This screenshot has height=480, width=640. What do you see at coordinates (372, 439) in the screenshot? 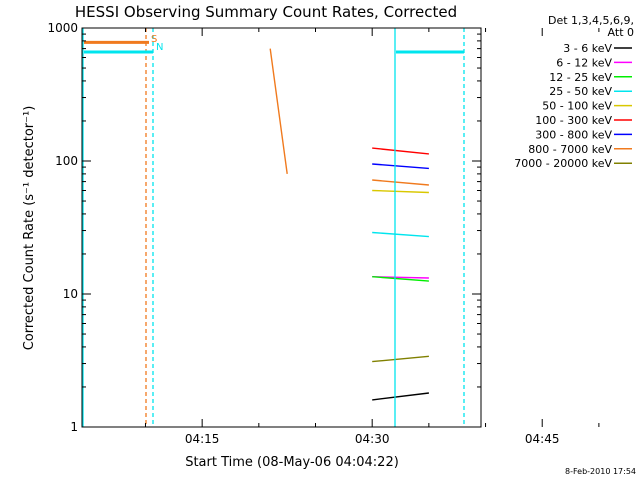
I see `x-tick-label: 04:30` at bounding box center [372, 439].